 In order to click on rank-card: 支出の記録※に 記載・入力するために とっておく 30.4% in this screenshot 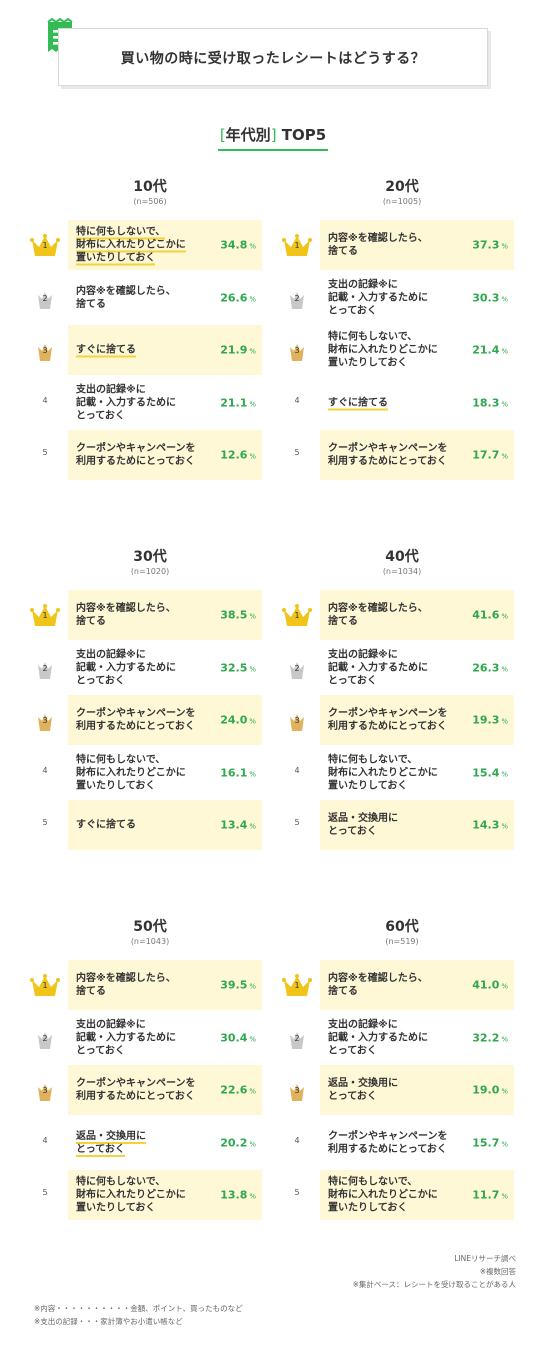, I will do `click(165, 1038)`.